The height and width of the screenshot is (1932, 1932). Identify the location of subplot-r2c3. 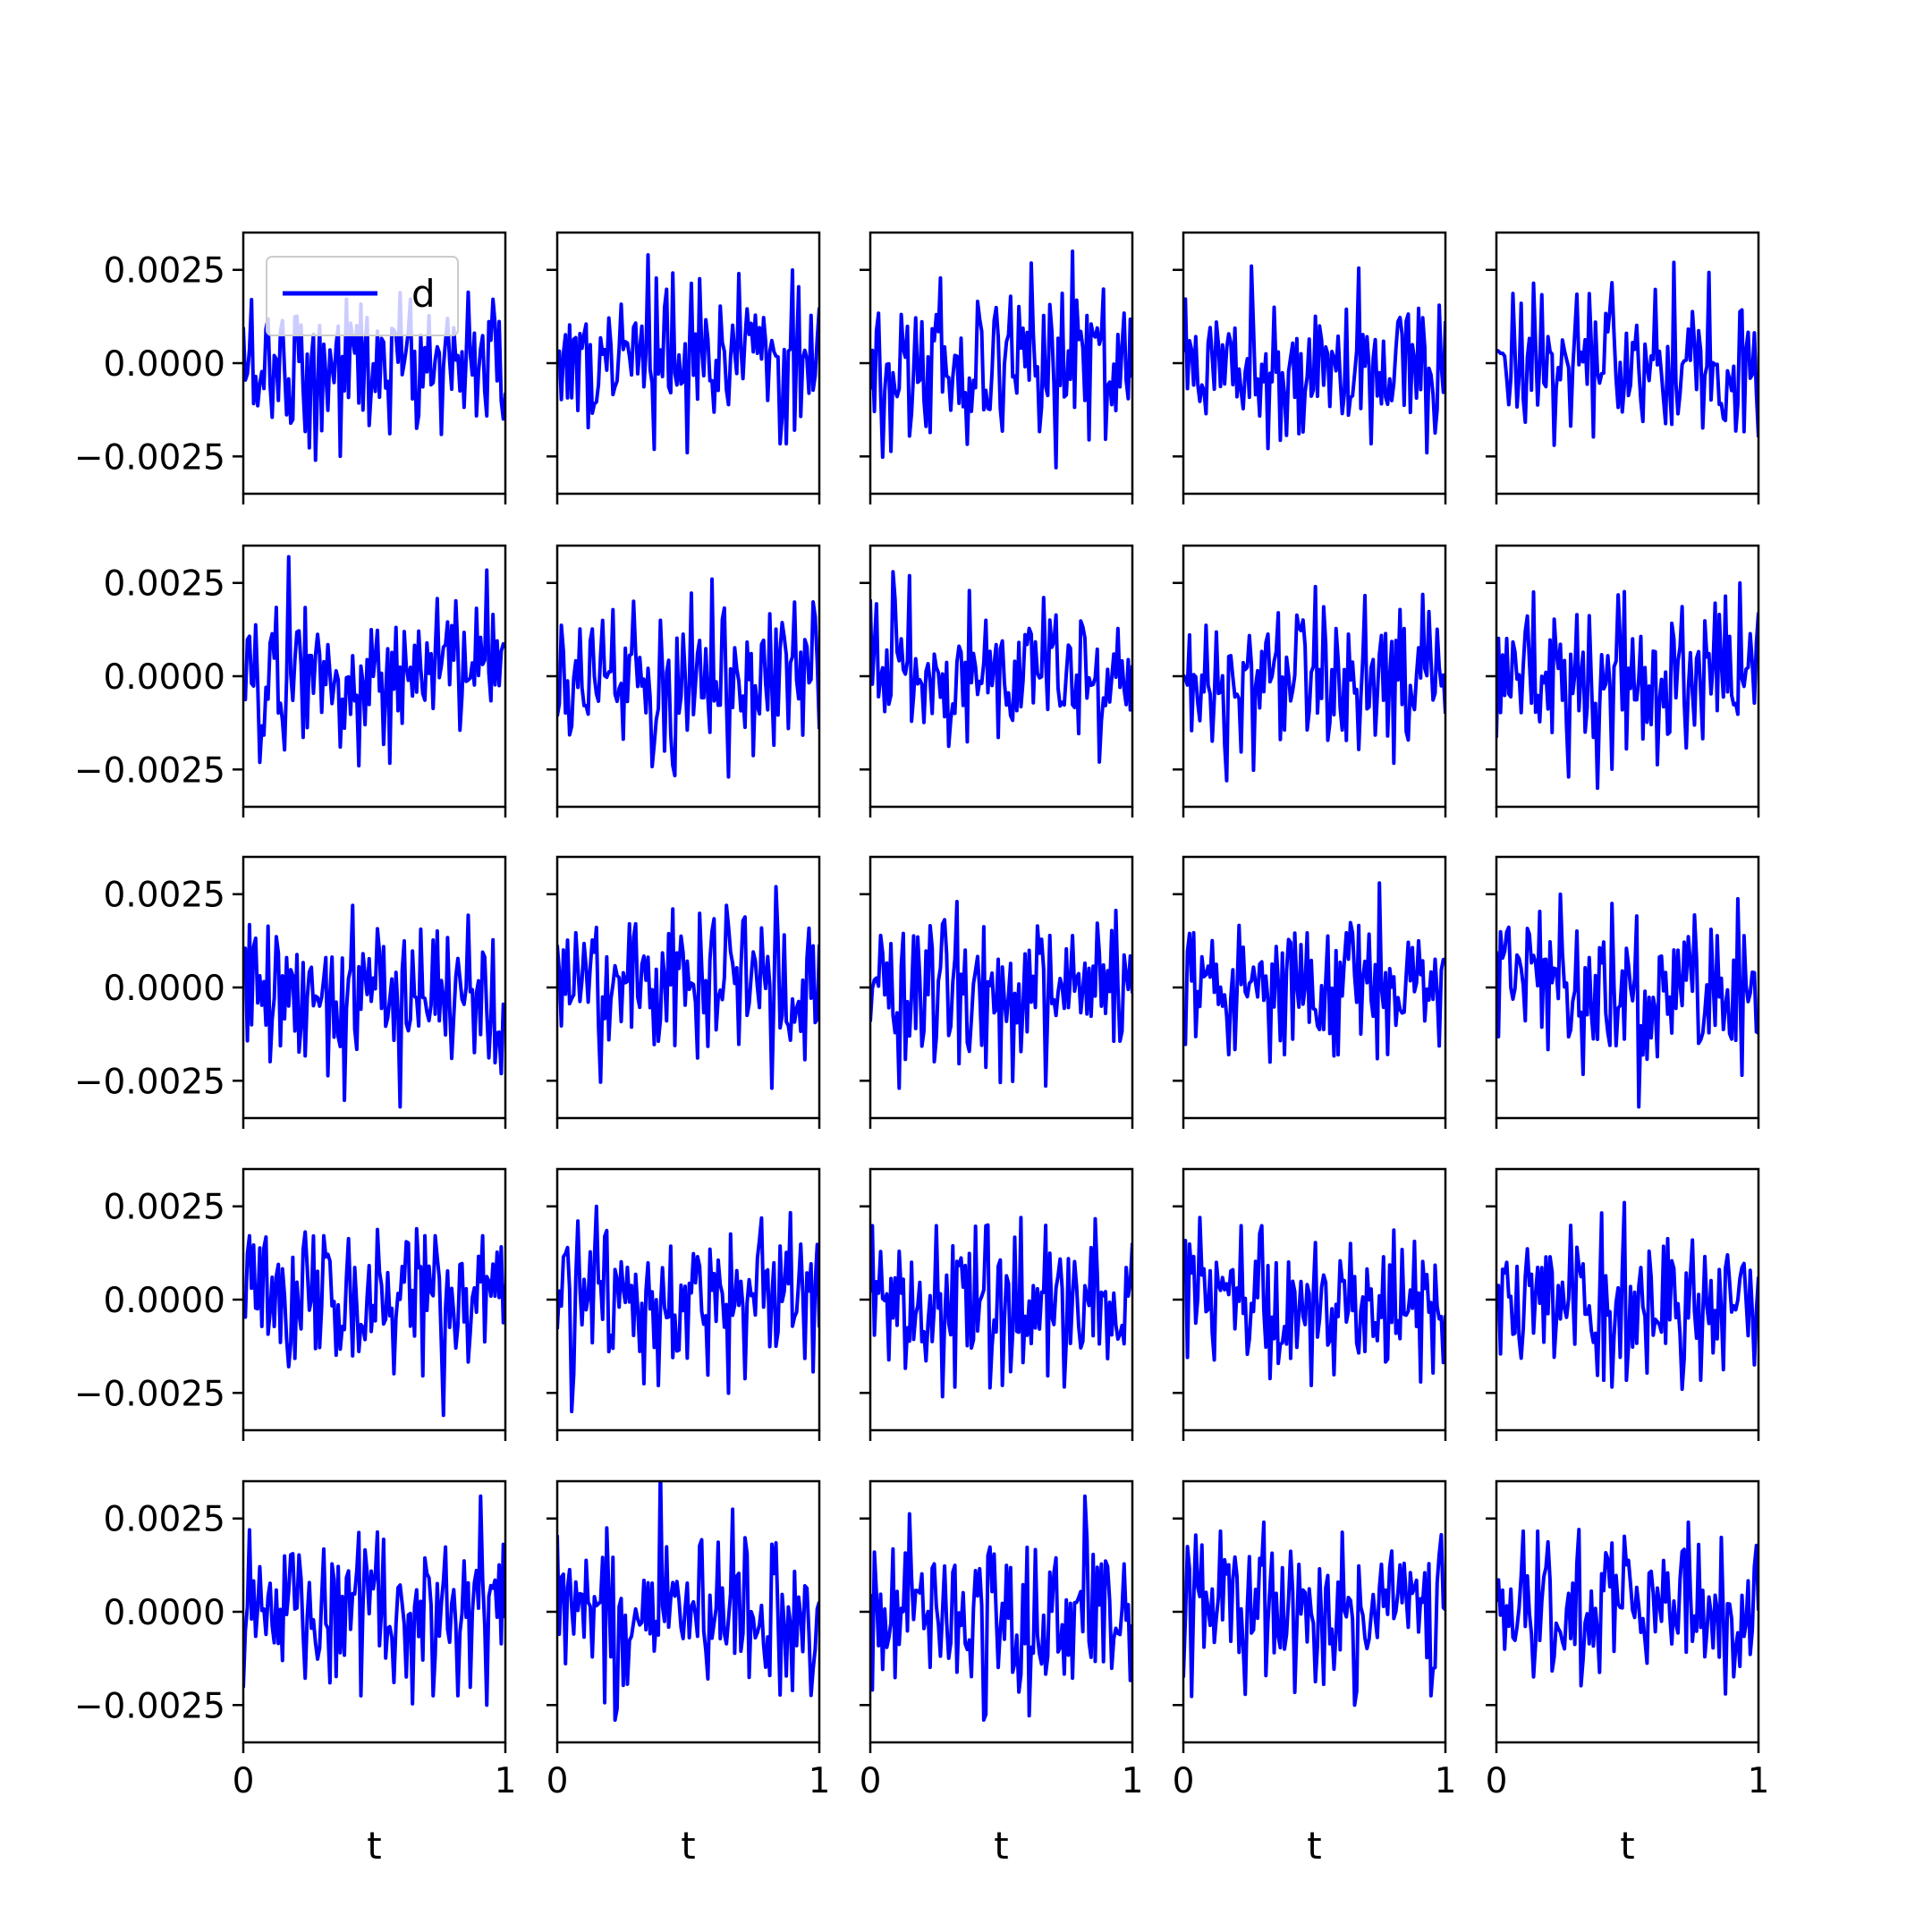
(997, 681).